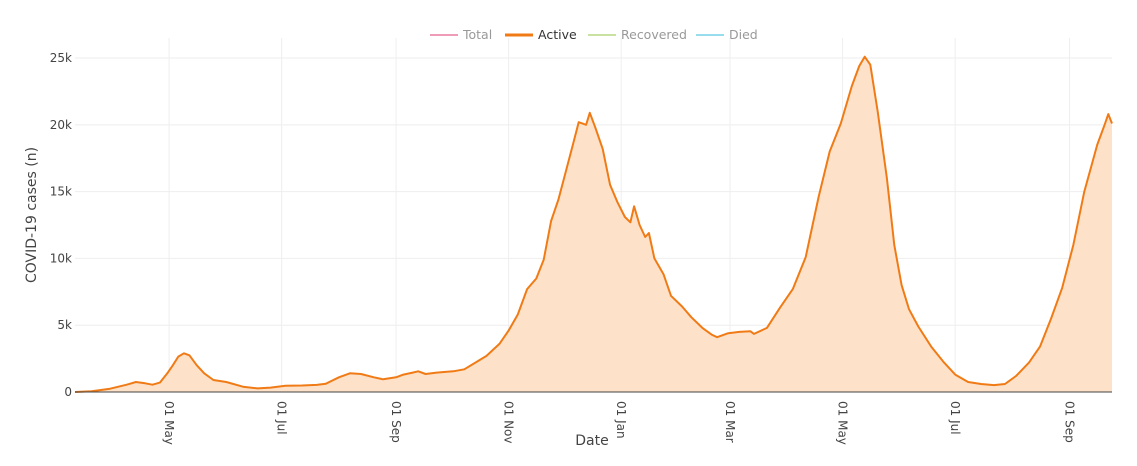 The image size is (1137, 466). What do you see at coordinates (64, 325) in the screenshot?
I see `y-tick-label: 5k` at bounding box center [64, 325].